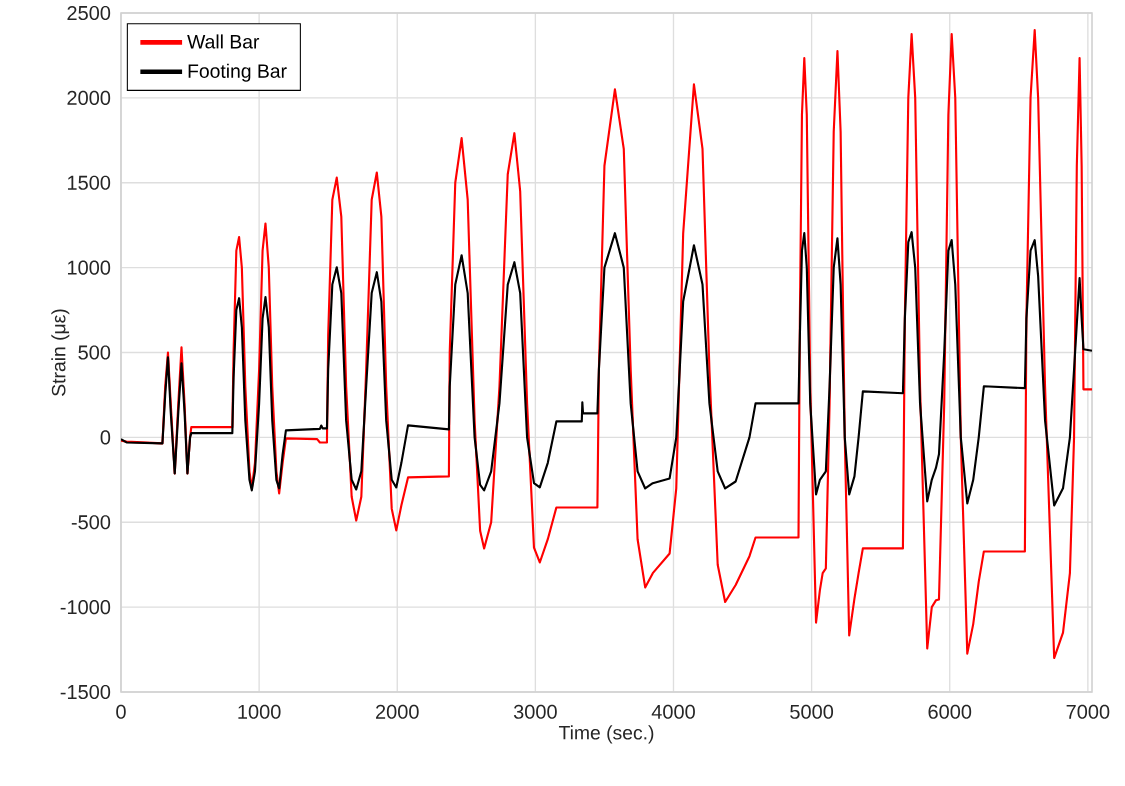 The height and width of the screenshot is (786, 1125). I want to click on y-tick-label: 0, so click(105, 437).